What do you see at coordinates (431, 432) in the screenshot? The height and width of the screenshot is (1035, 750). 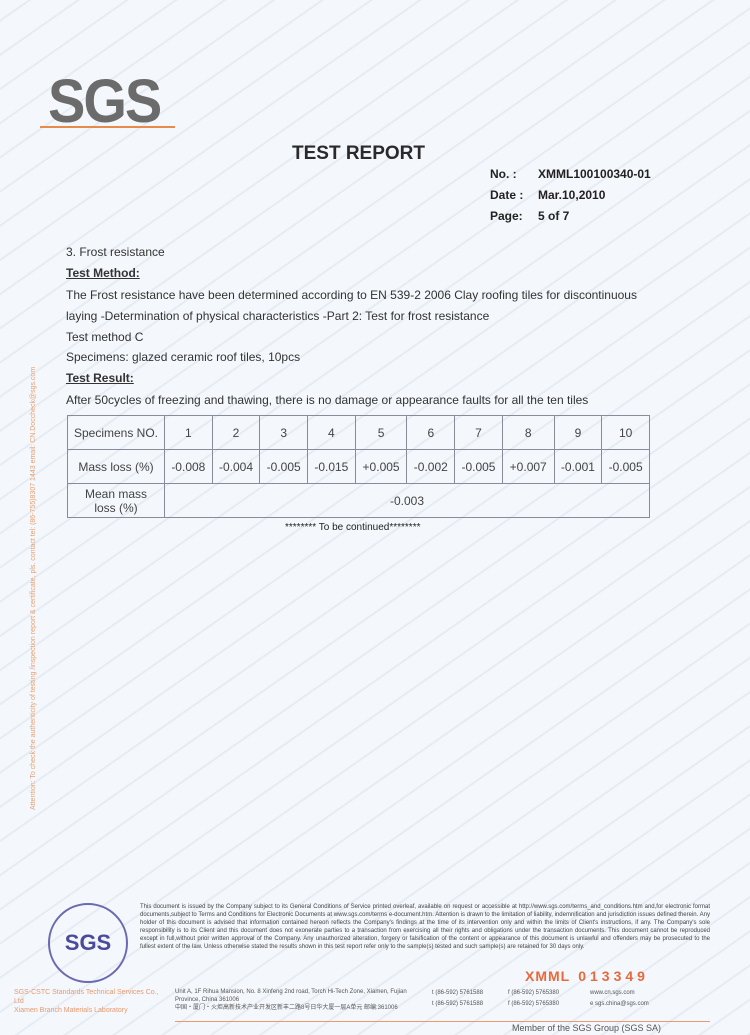 I see `specimen-no: 6` at bounding box center [431, 432].